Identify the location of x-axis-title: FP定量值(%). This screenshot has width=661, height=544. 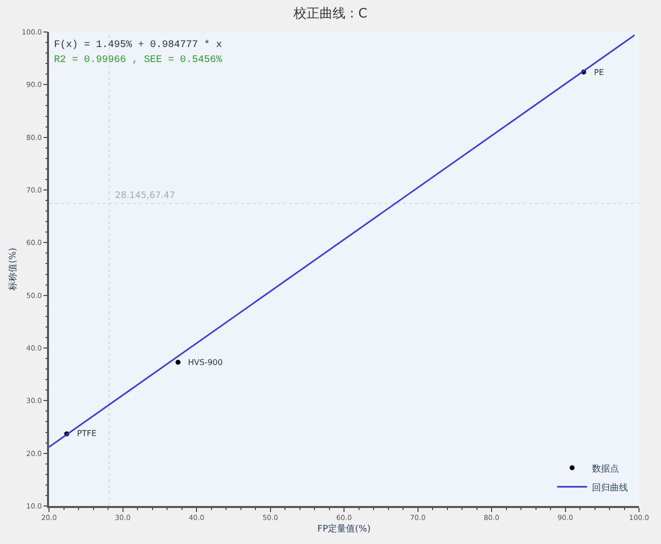
(344, 528).